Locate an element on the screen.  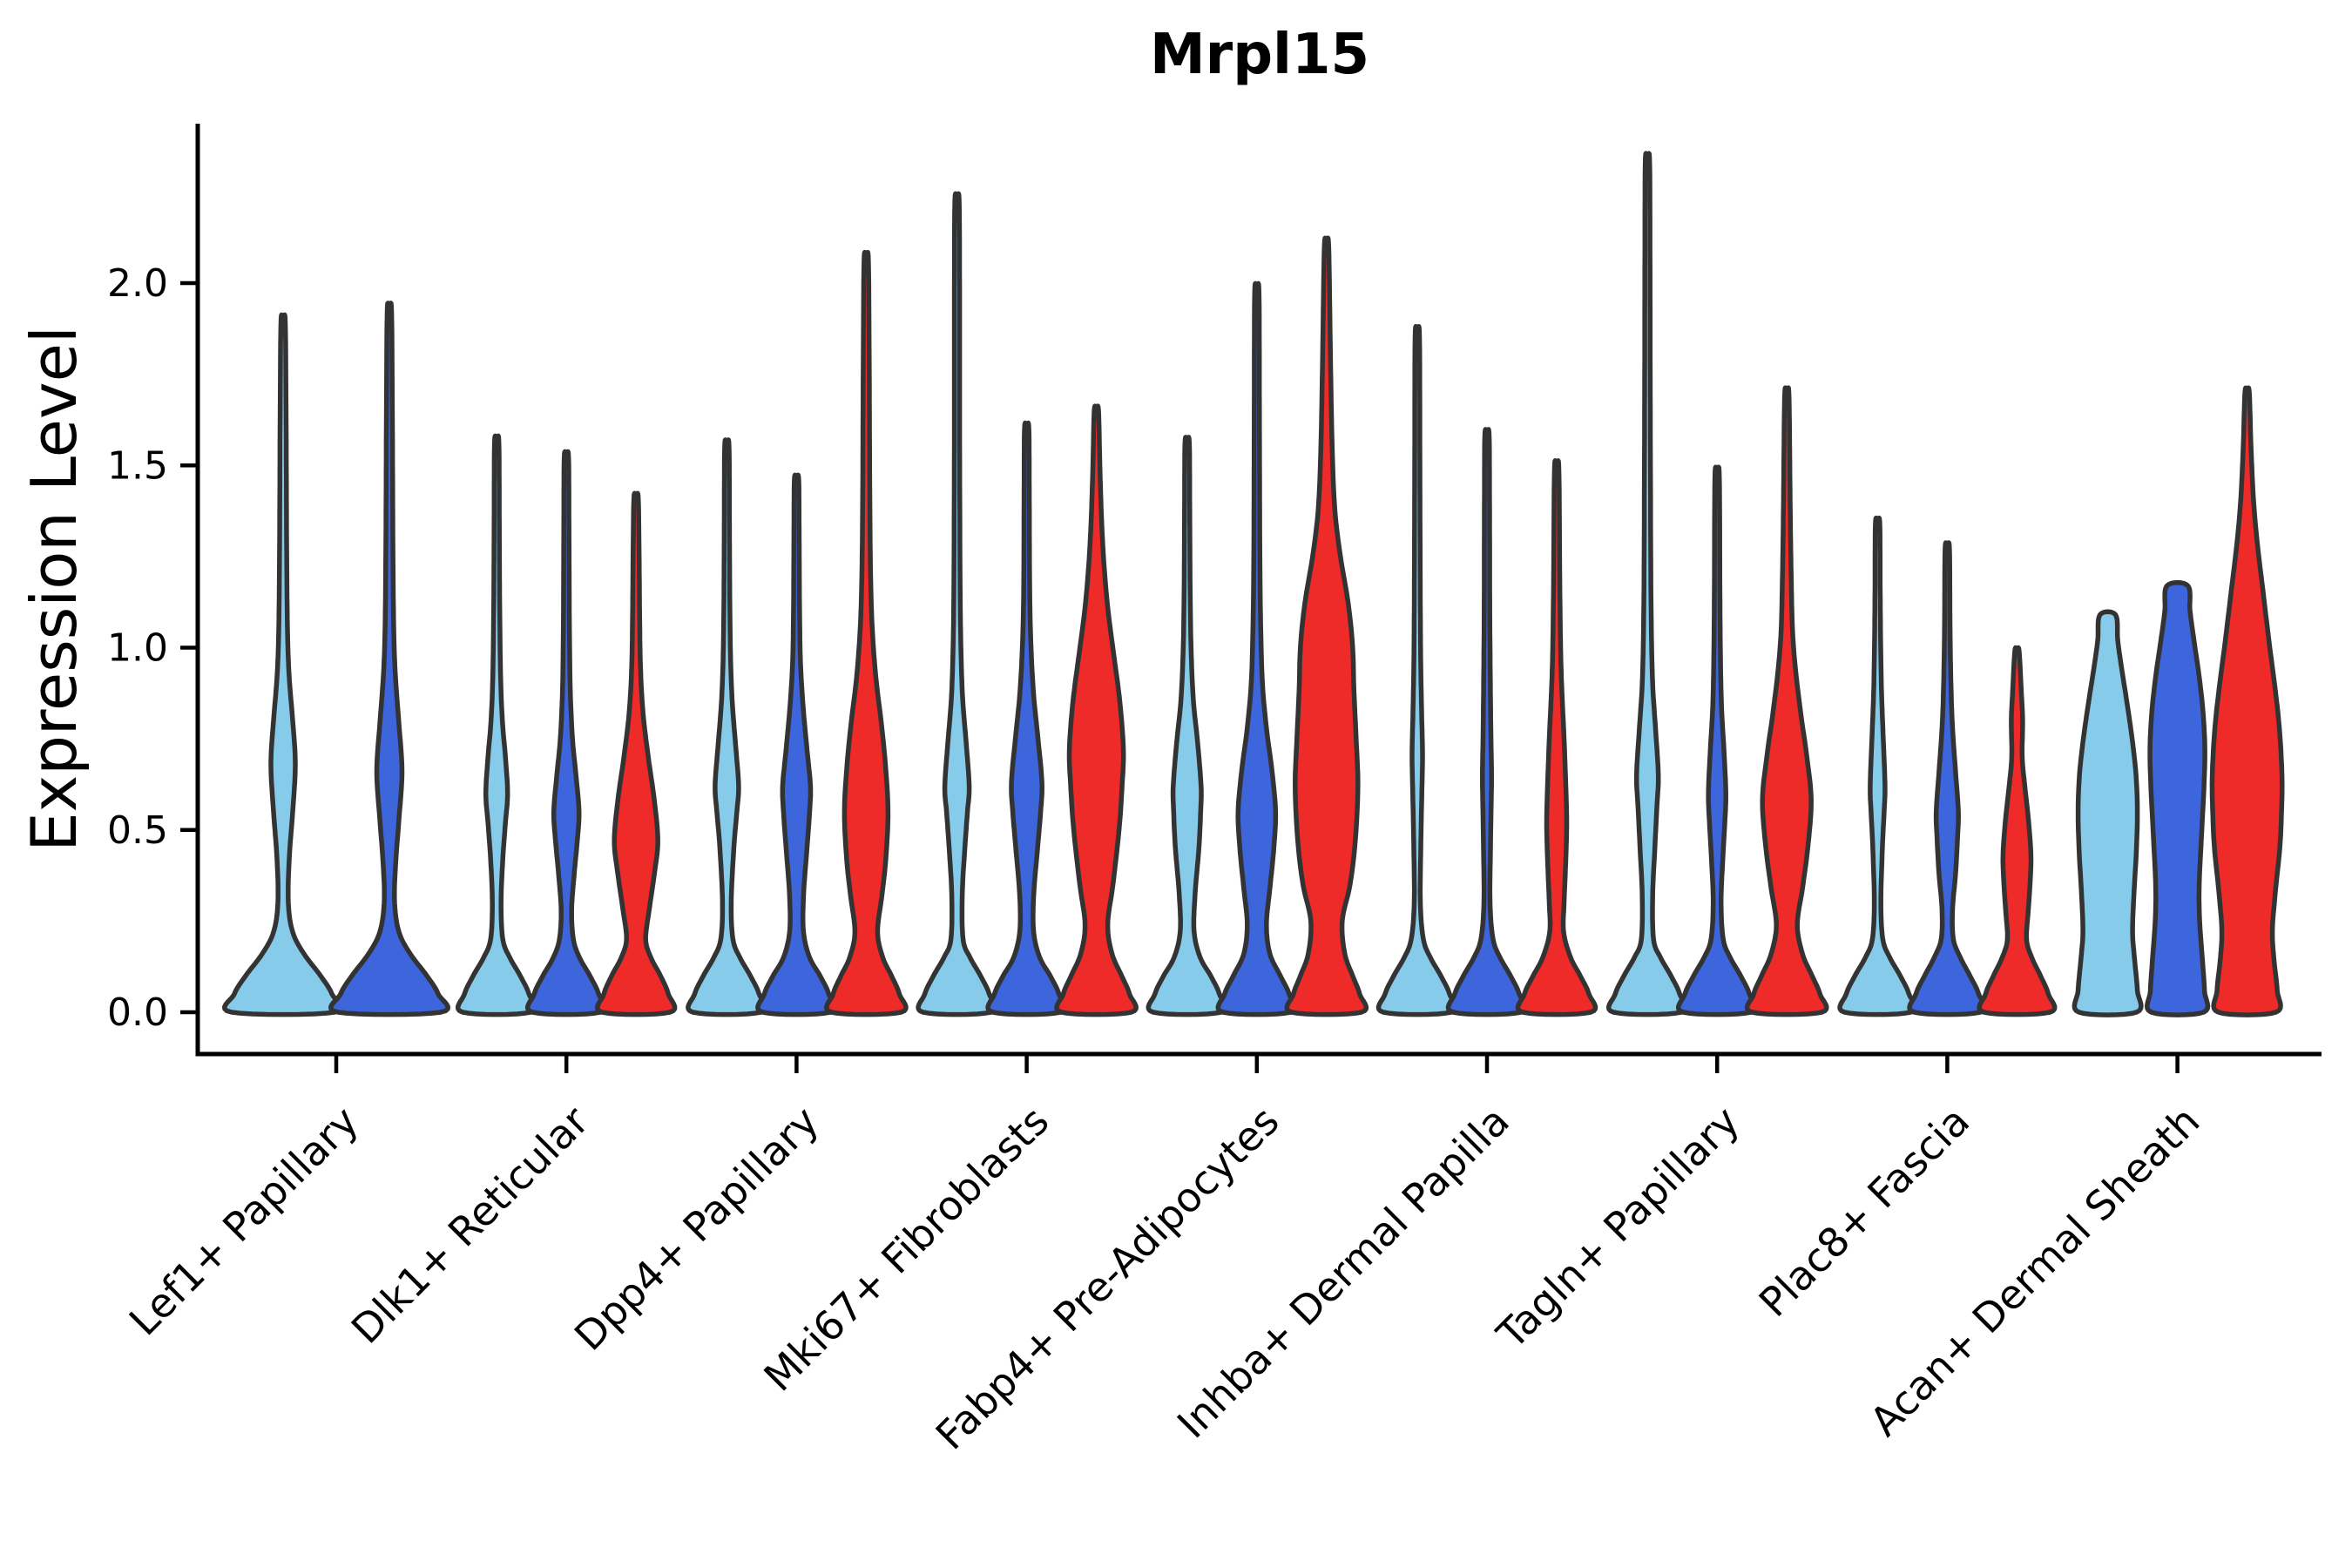
y-tick-label: 0.5 is located at coordinates (137, 830).